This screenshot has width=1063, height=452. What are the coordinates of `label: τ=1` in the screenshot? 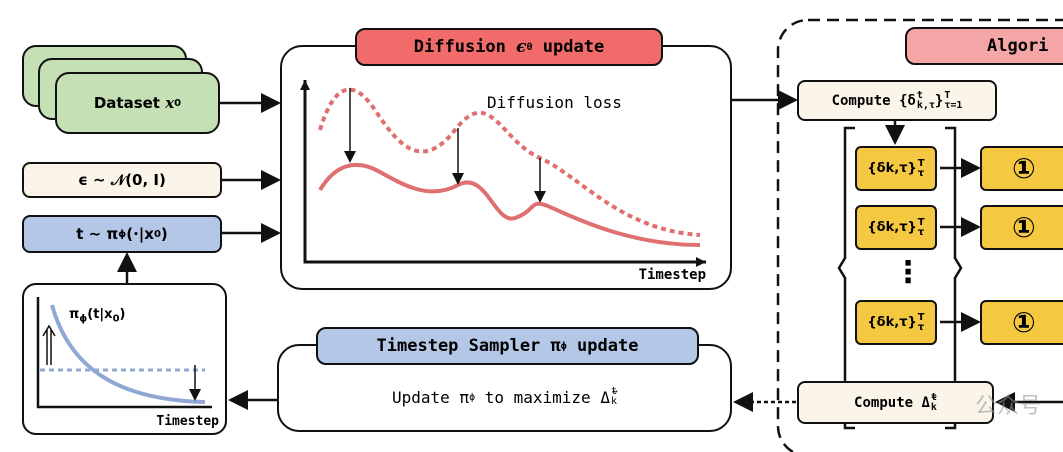 It's located at (953, 105).